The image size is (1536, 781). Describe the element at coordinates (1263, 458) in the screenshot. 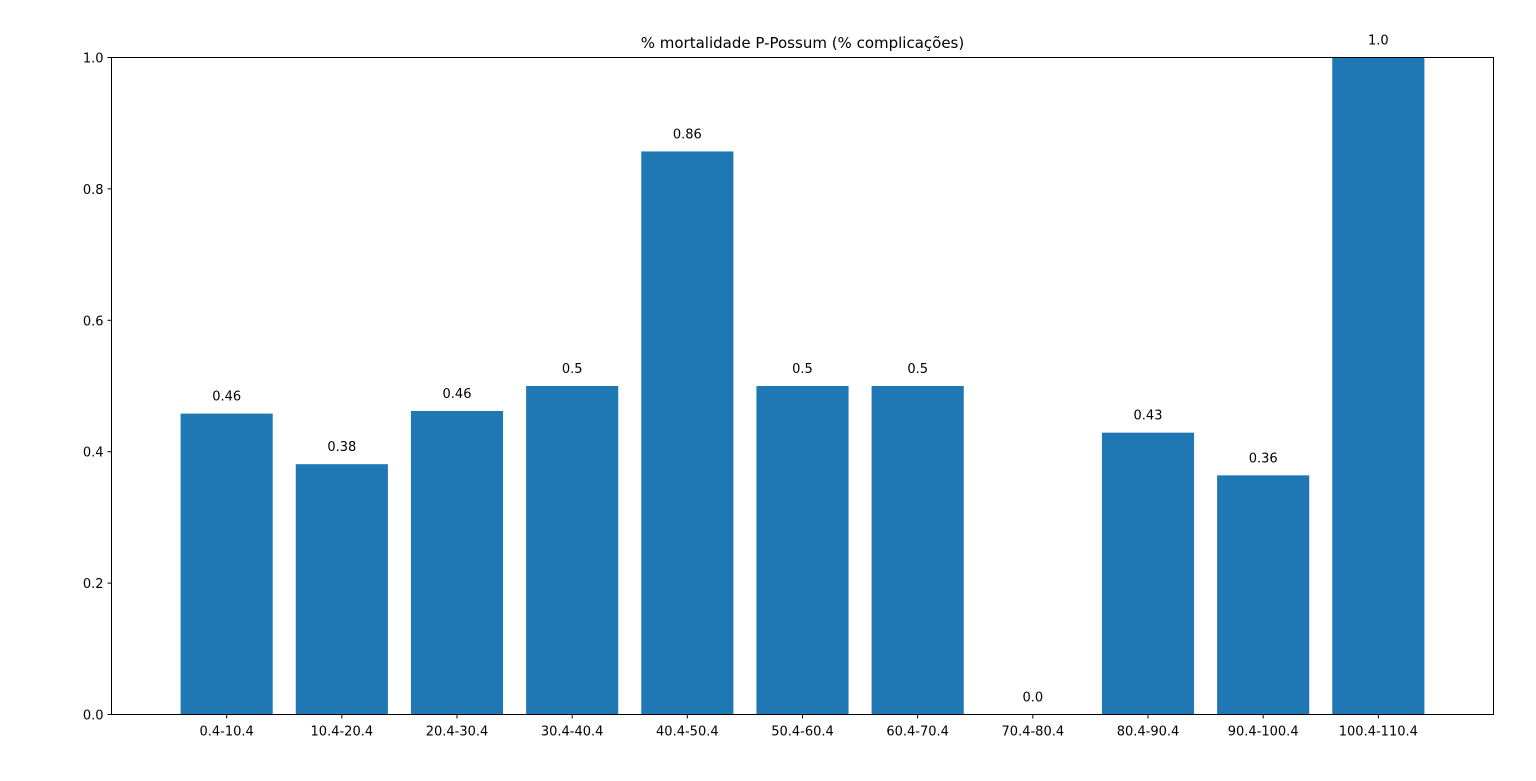

I see `bar-value-label: 0.36` at that location.